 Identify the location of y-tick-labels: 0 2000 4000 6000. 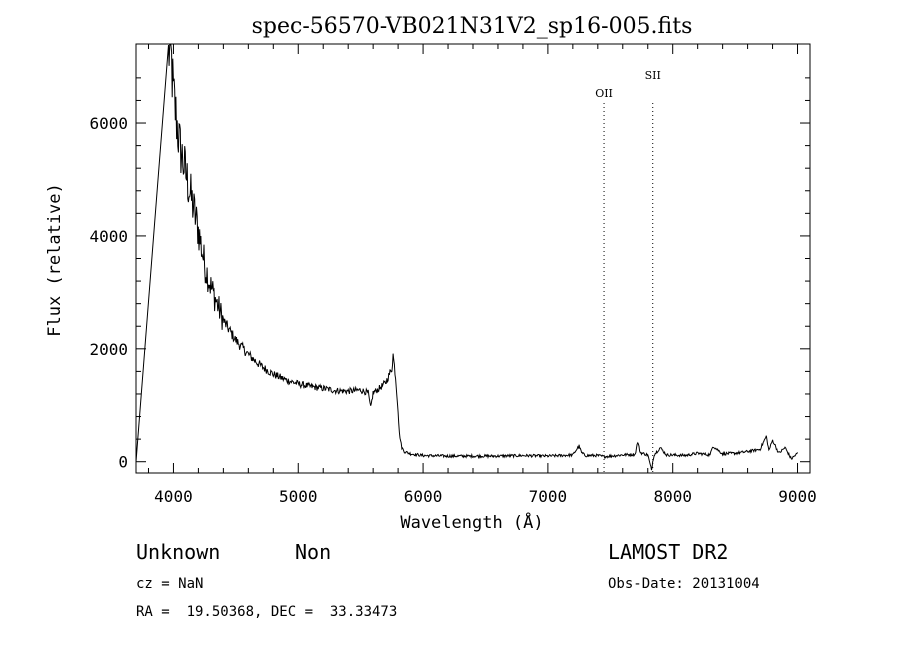
(108, 293).